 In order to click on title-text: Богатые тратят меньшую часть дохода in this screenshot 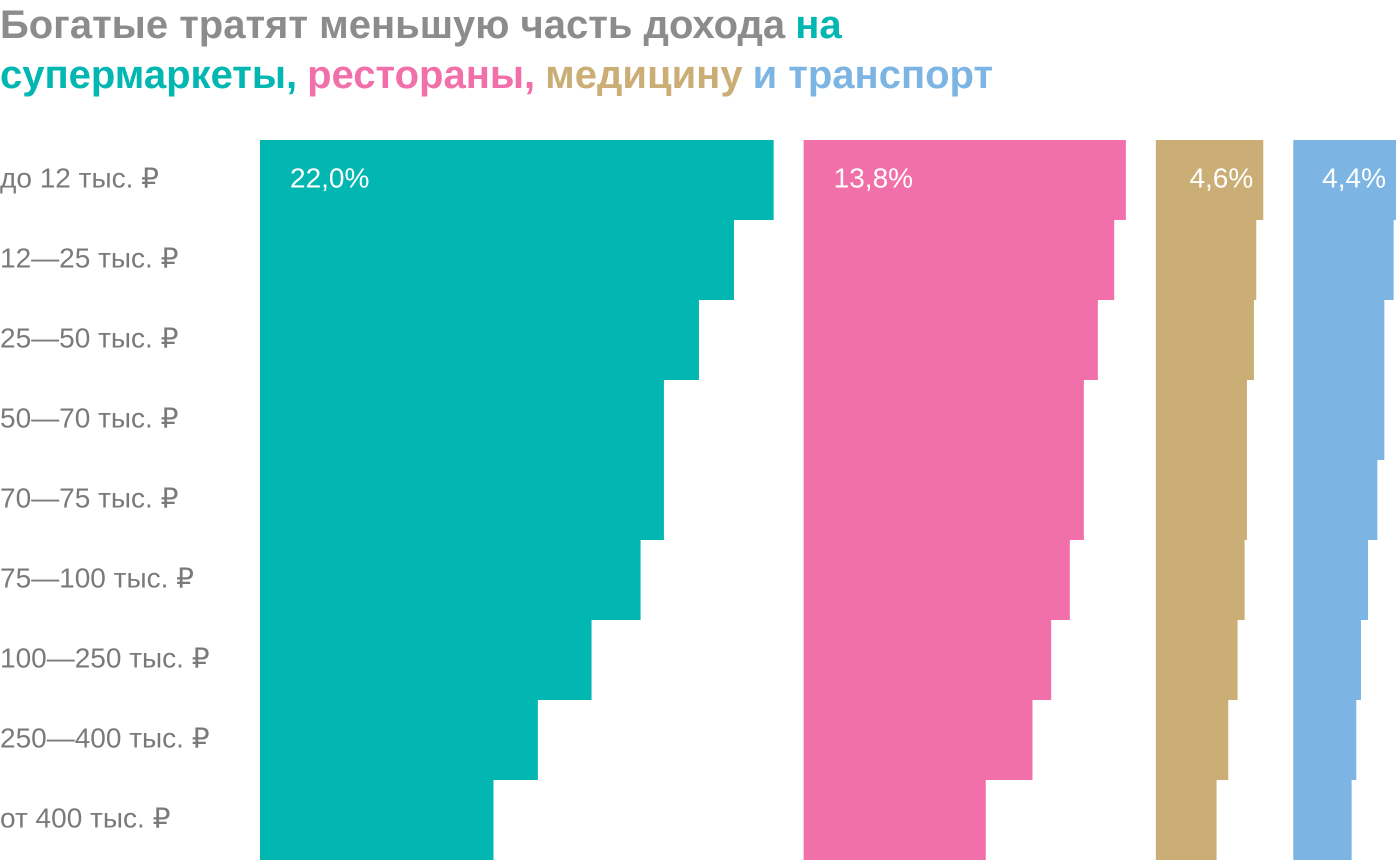, I will do `click(393, 25)`.